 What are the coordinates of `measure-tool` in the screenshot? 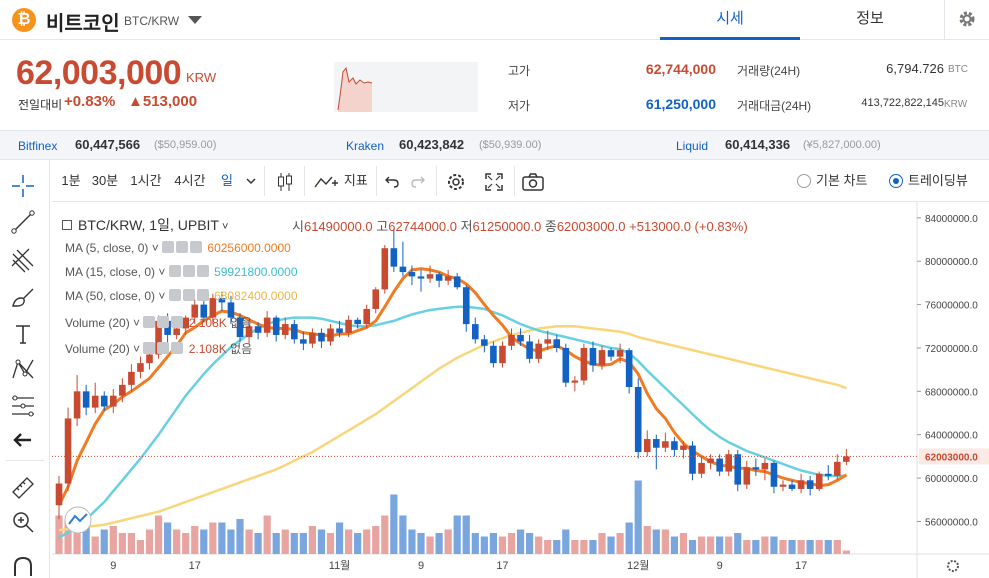 It's located at (23, 486).